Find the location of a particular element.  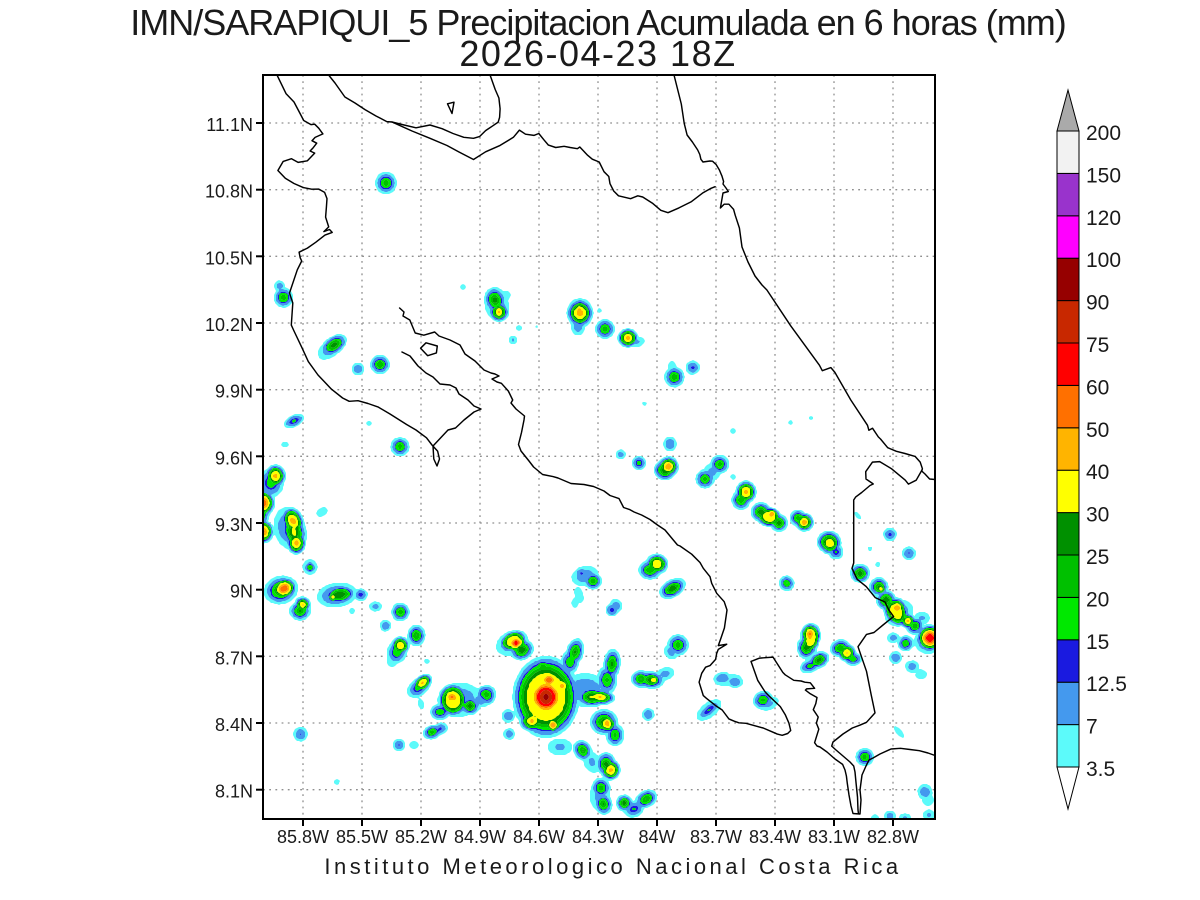

svg-text: 84.6W is located at coordinates (539, 837).